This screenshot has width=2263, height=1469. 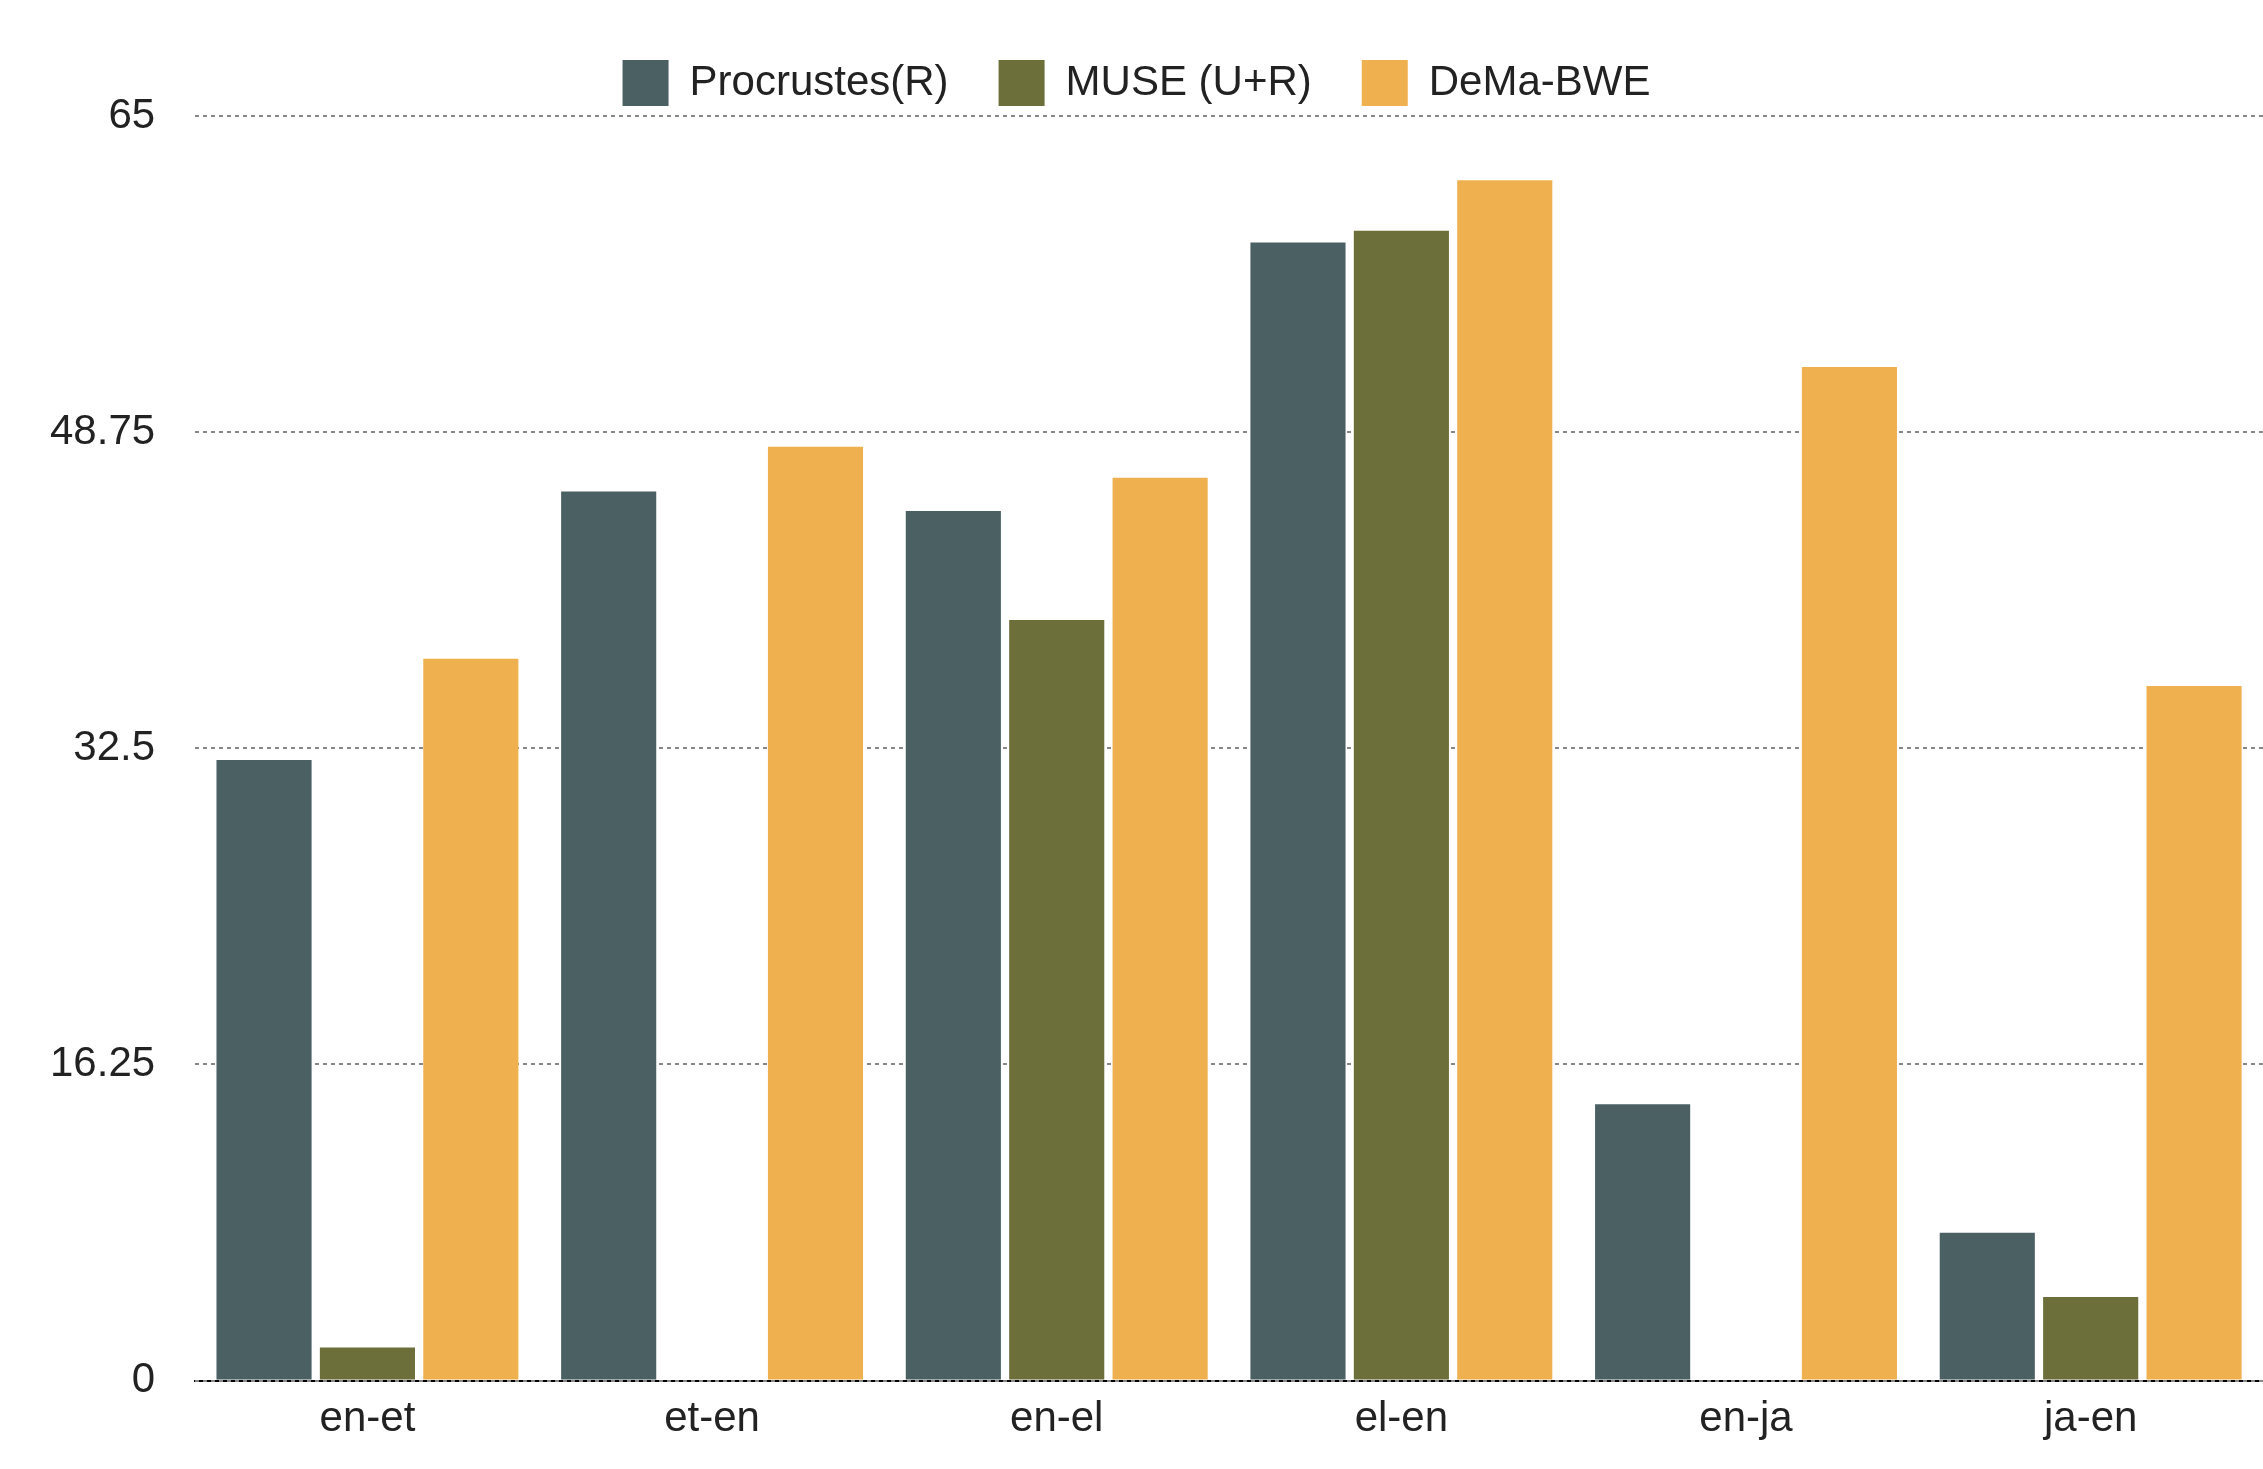 I want to click on y-tick-label: 32.5, so click(x=114, y=745).